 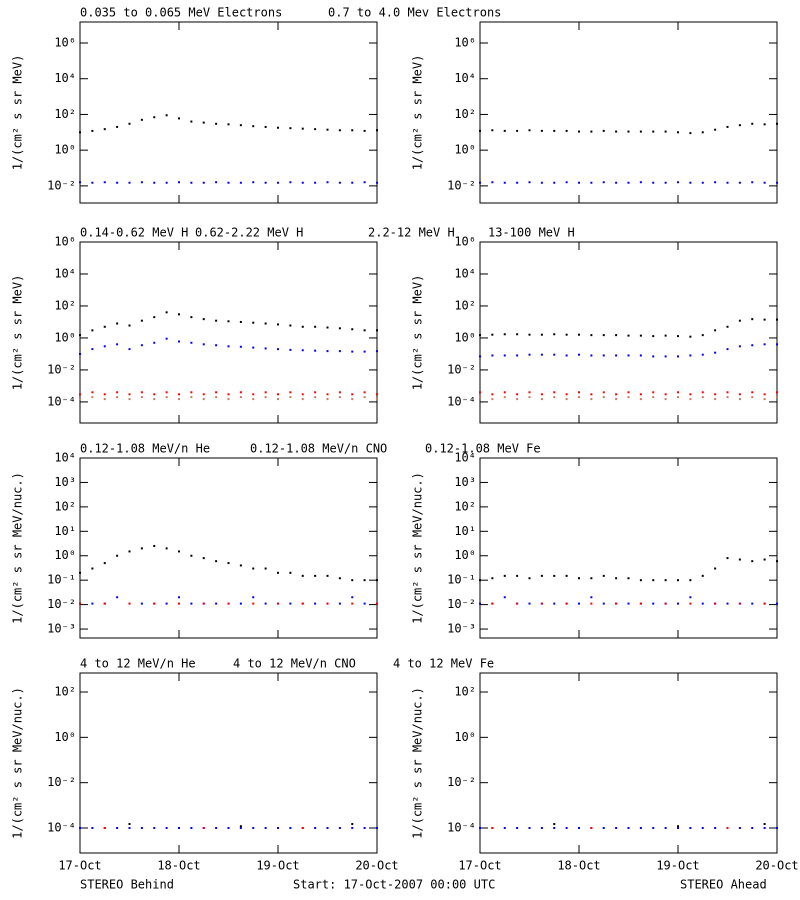 I want to click on legend-entry: 0.12-1.08 MeV/n He, so click(x=145, y=449).